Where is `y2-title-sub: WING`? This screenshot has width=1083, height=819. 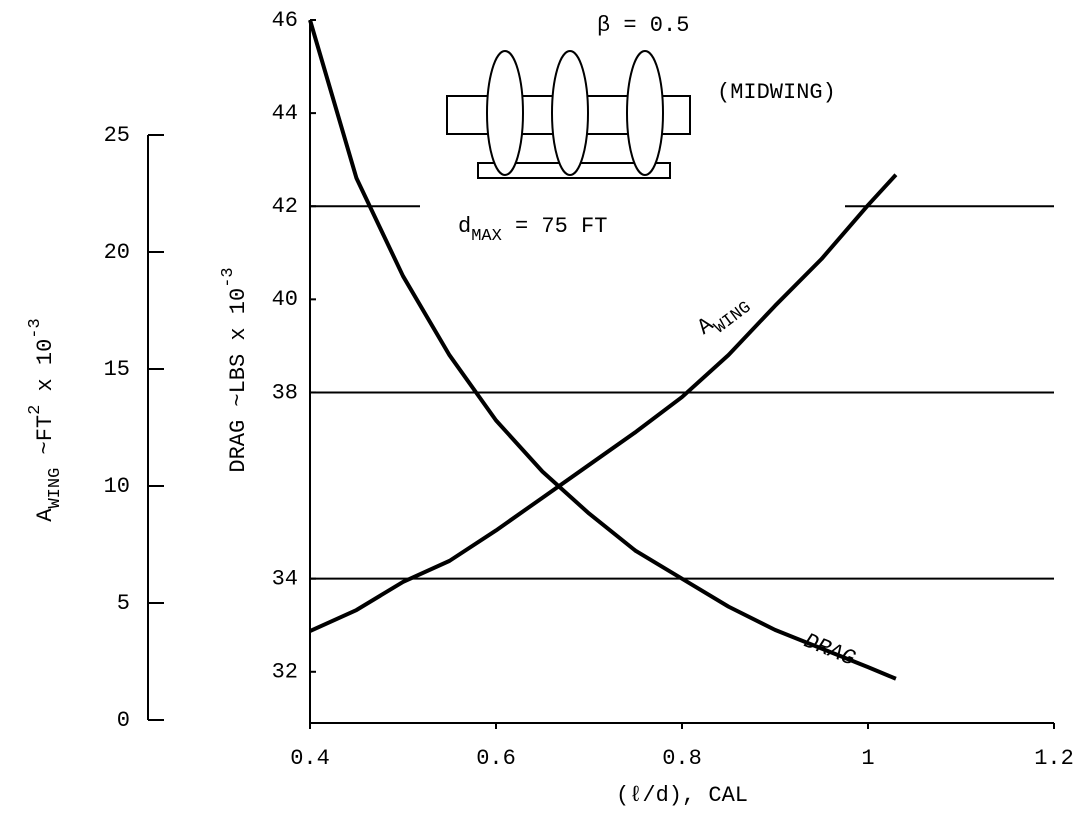
y2-title-sub: WING is located at coordinates (55, 488).